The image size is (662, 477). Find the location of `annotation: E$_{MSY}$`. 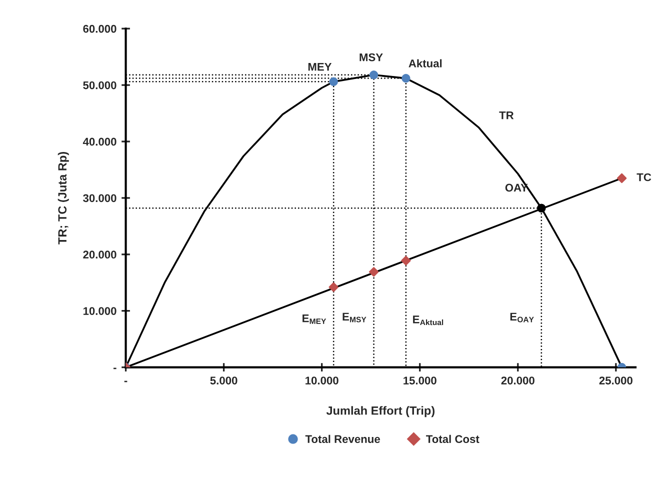

annotation: E$_{MSY}$ is located at coordinates (354, 317).